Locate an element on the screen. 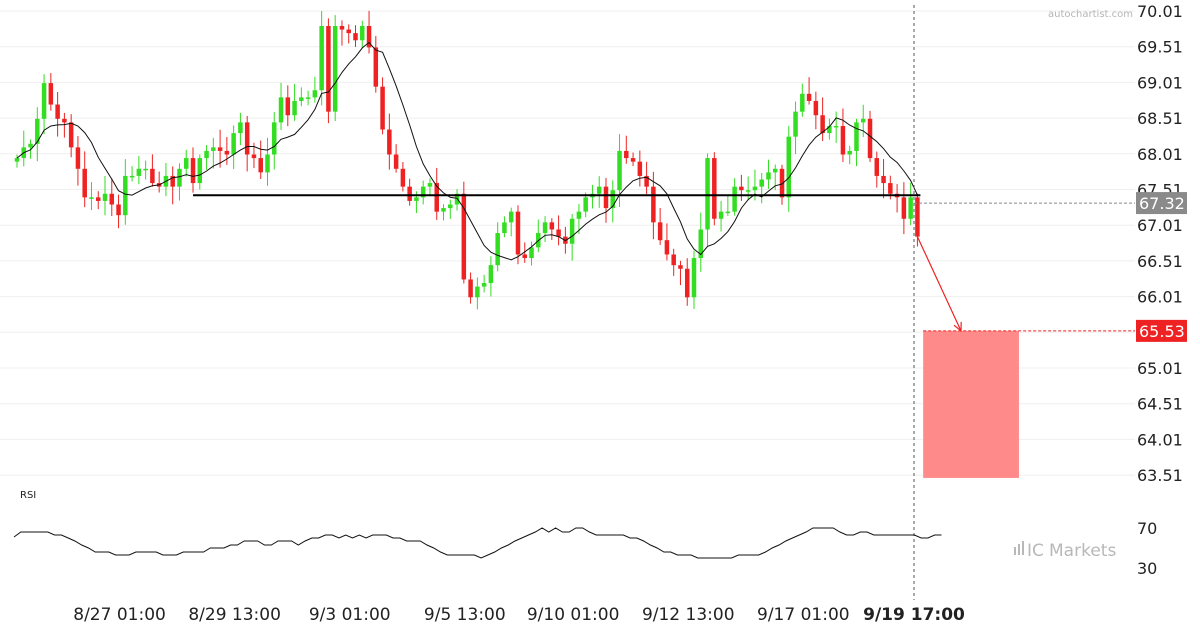  rsi-panel: RSI 70 30 is located at coordinates (585, 534).